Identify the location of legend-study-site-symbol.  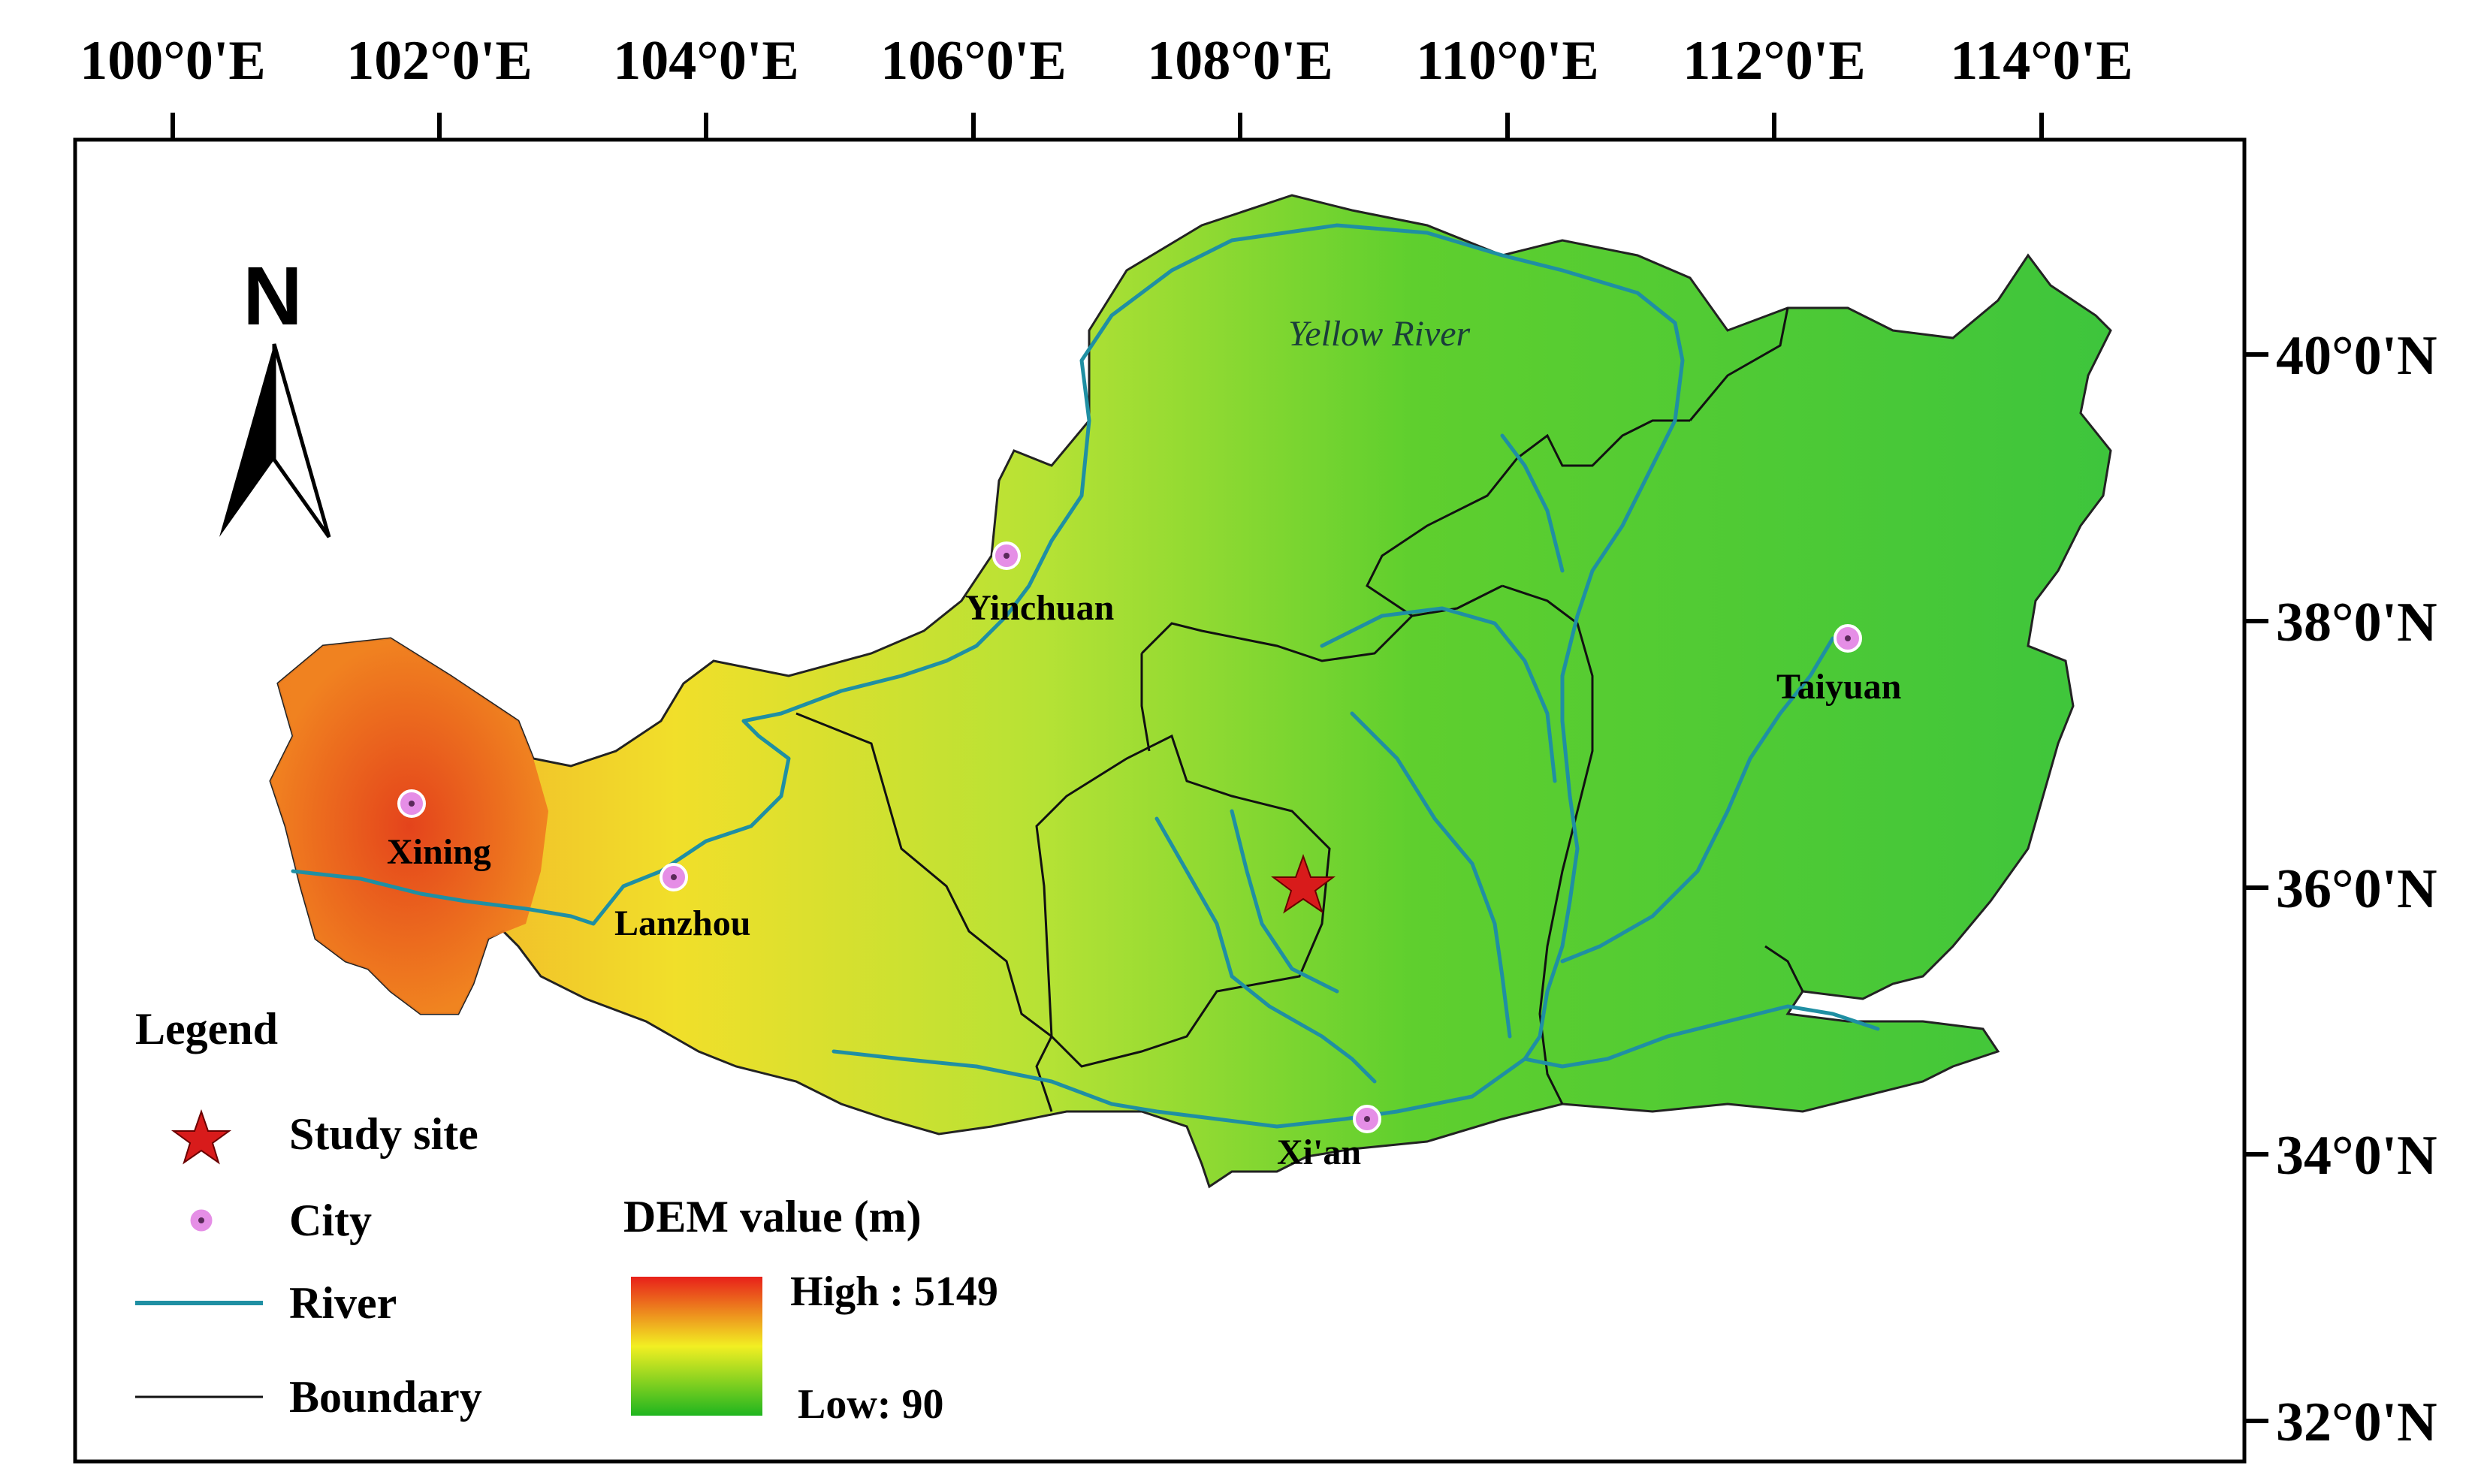
(201, 1136).